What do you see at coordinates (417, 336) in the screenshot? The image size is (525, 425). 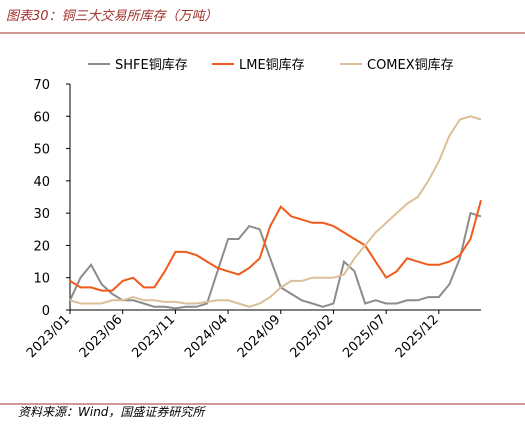 I see `x-tick-label: 2025/12` at bounding box center [417, 336].